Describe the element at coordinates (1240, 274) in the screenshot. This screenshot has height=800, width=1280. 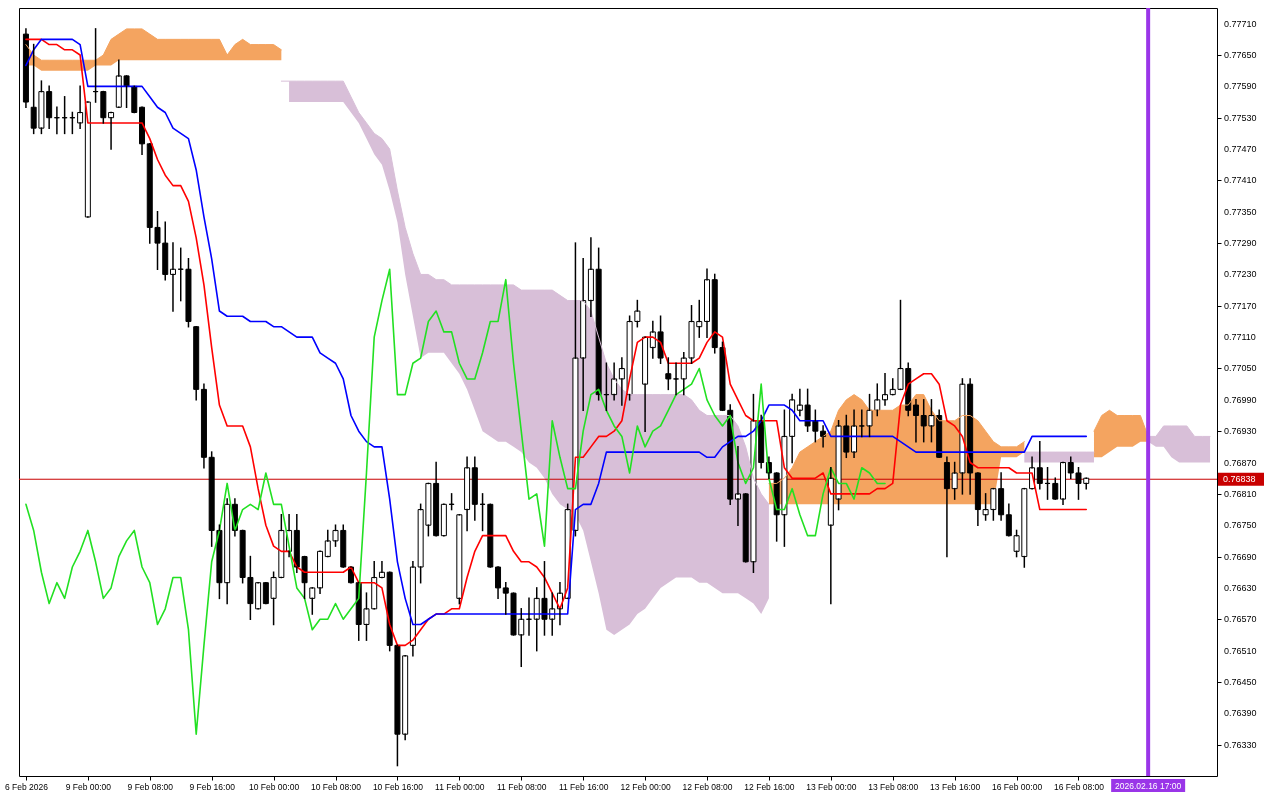
I see `y-tick-label: 0.77230` at that location.